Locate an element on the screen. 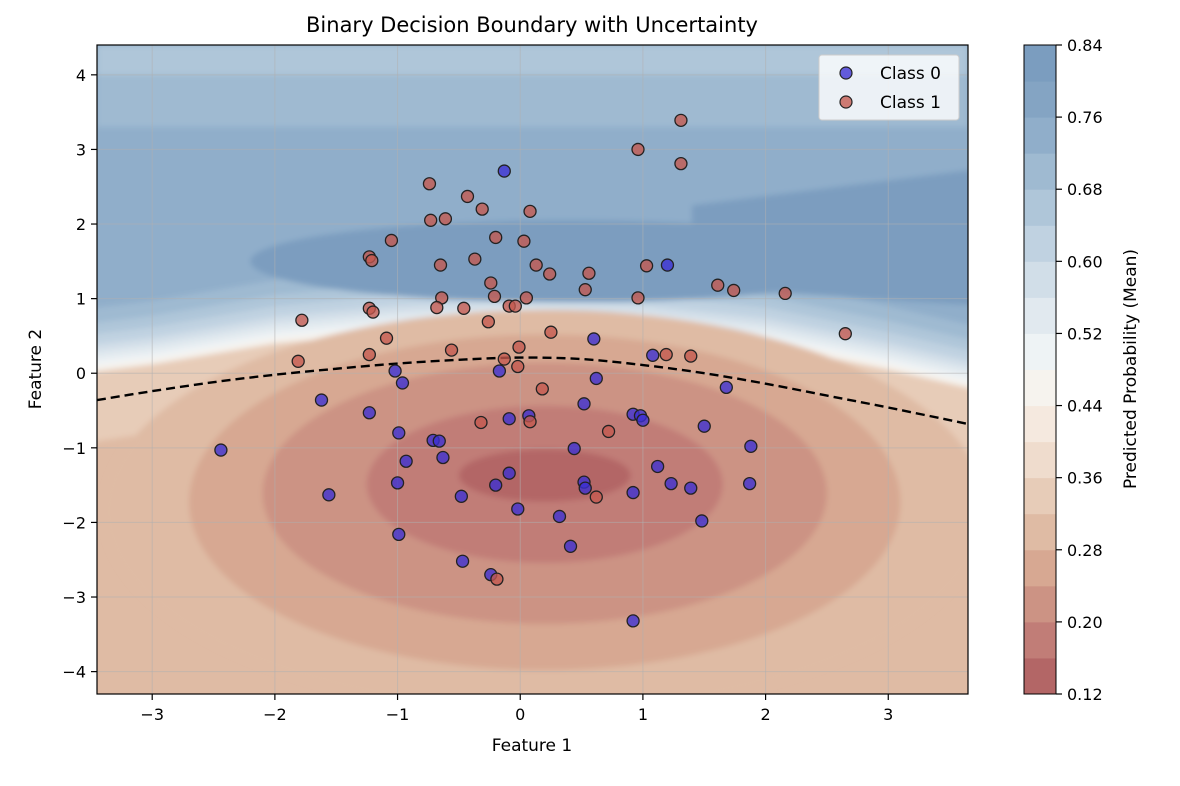 Image resolution: width=1180 pixels, height=786 pixels. colorbar-tick-label: 0.60 is located at coordinates (1085, 261).